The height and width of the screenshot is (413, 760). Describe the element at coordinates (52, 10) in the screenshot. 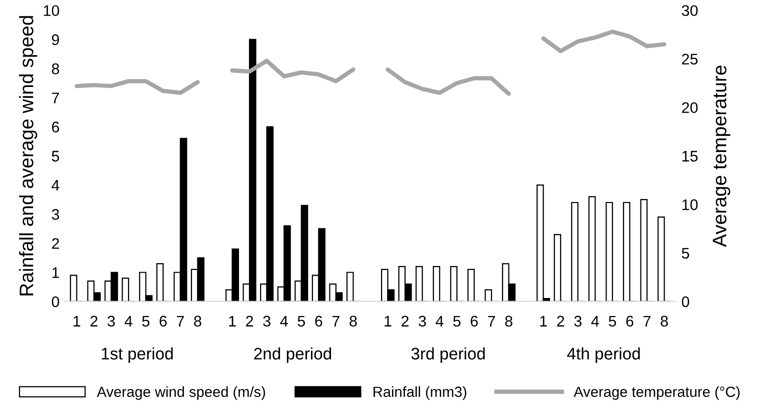

I see `y-tick-label: 10` at that location.